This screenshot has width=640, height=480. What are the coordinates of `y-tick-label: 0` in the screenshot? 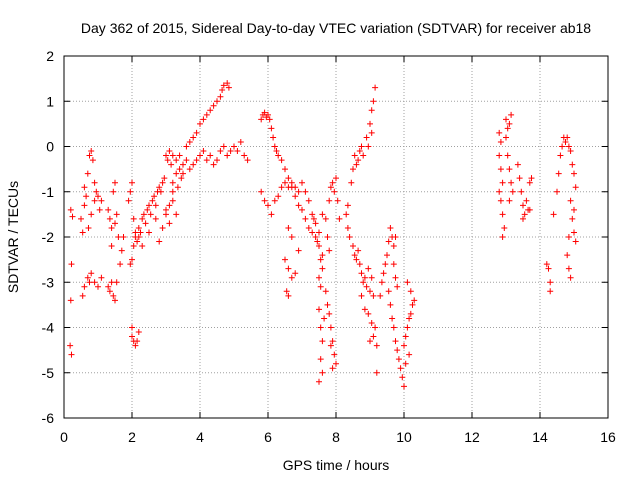 It's located at (50, 147).